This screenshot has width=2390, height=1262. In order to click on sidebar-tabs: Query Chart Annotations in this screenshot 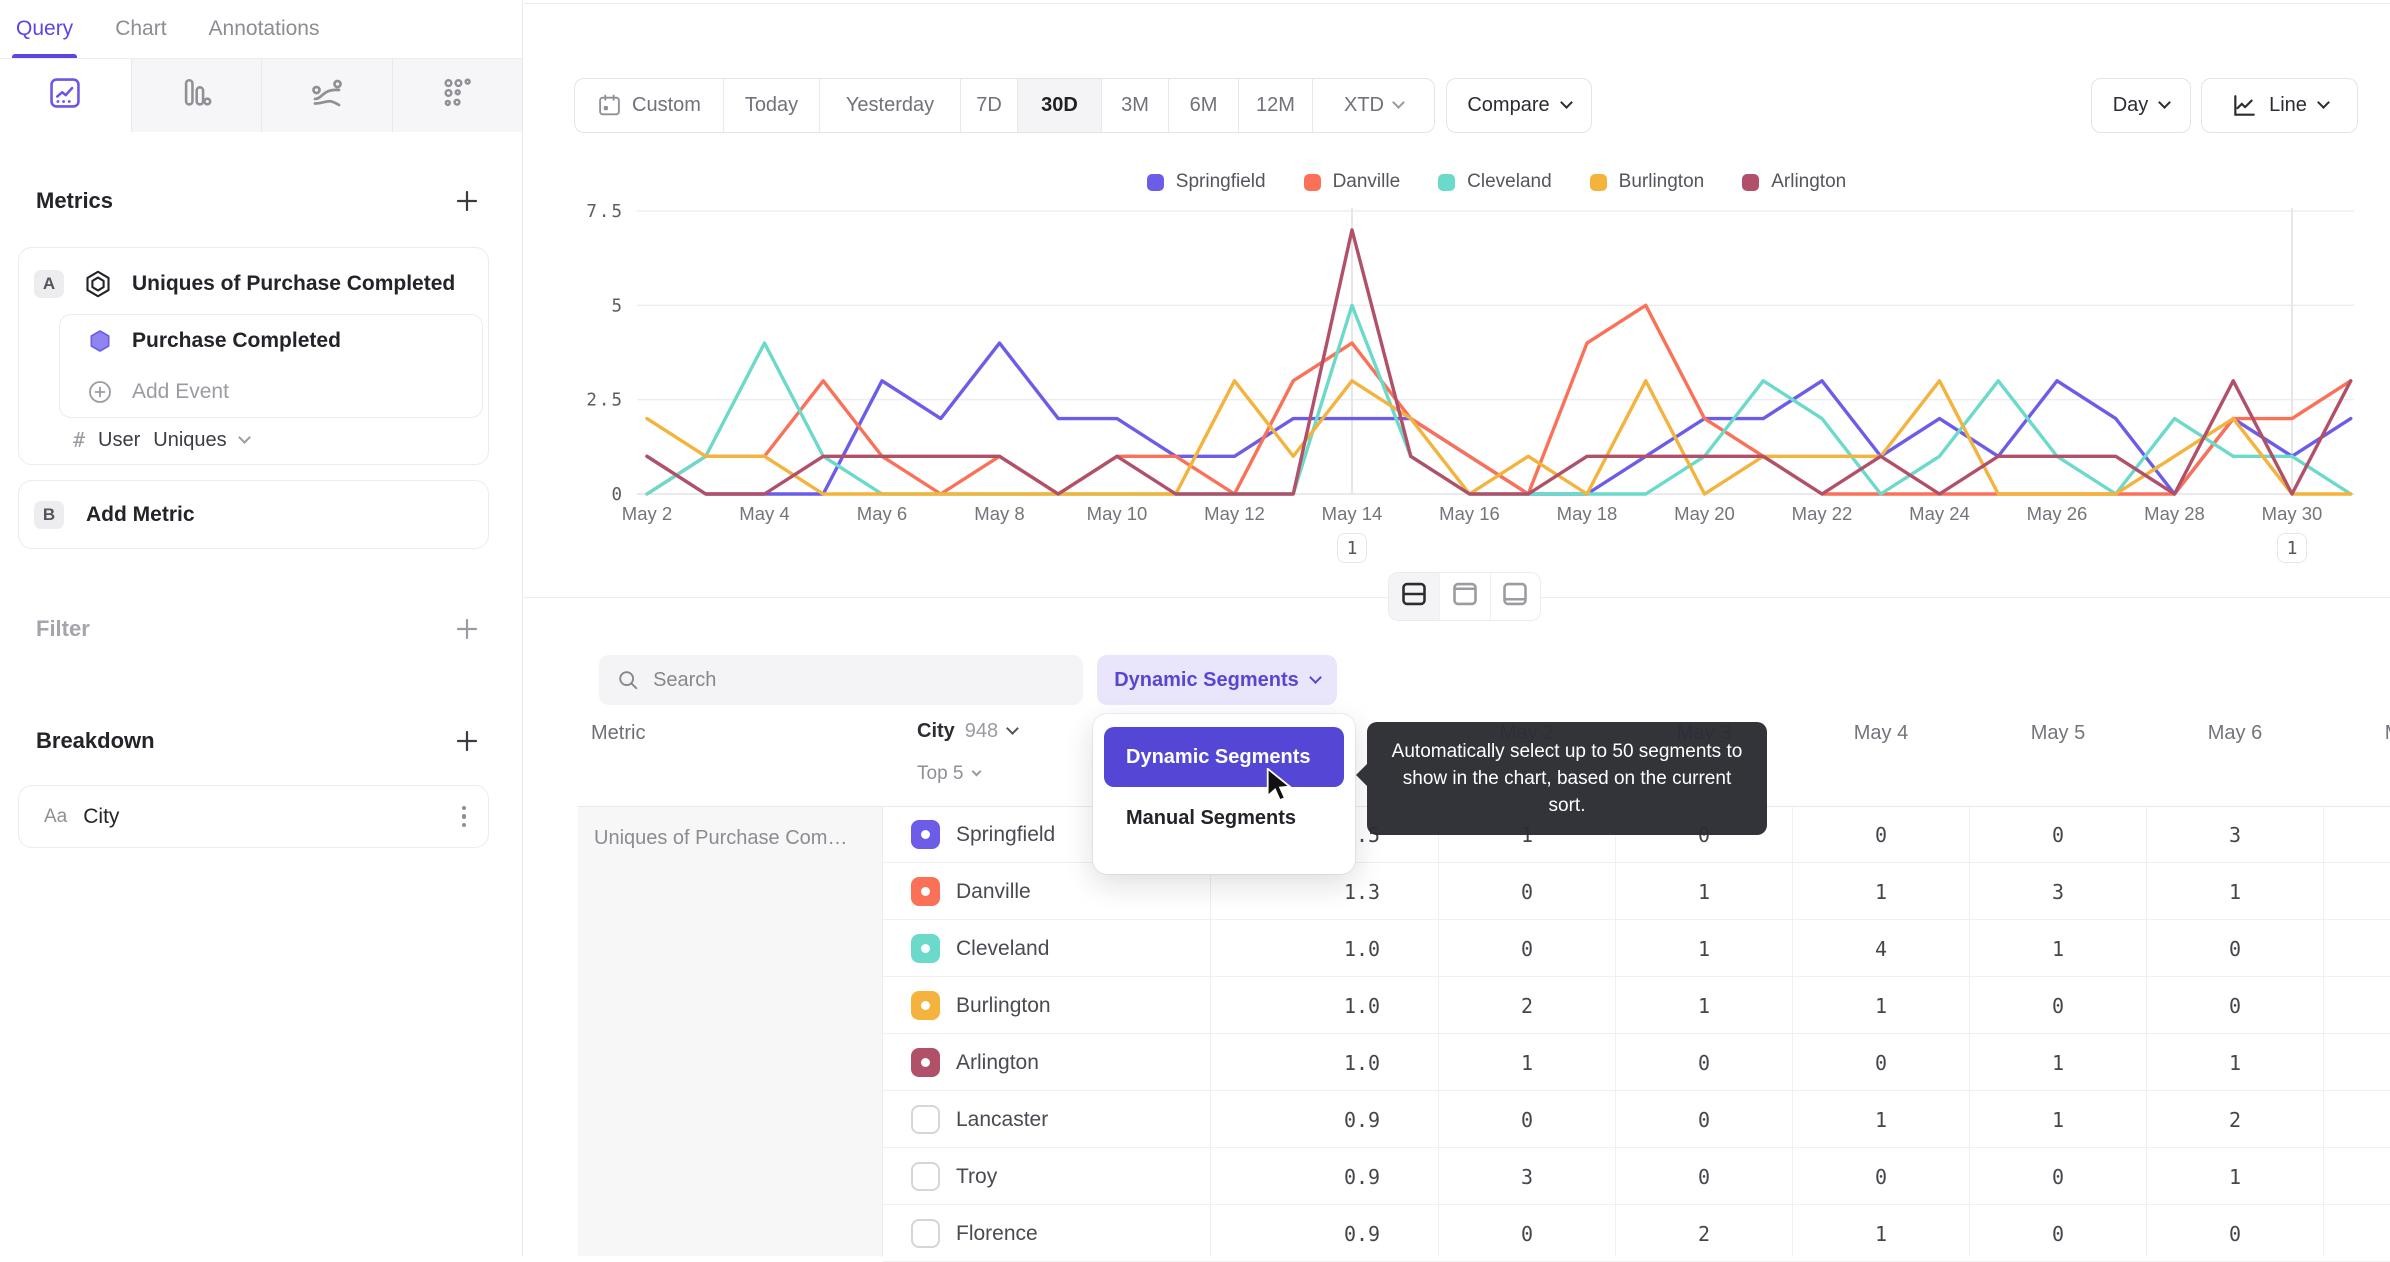, I will do `click(261, 29)`.